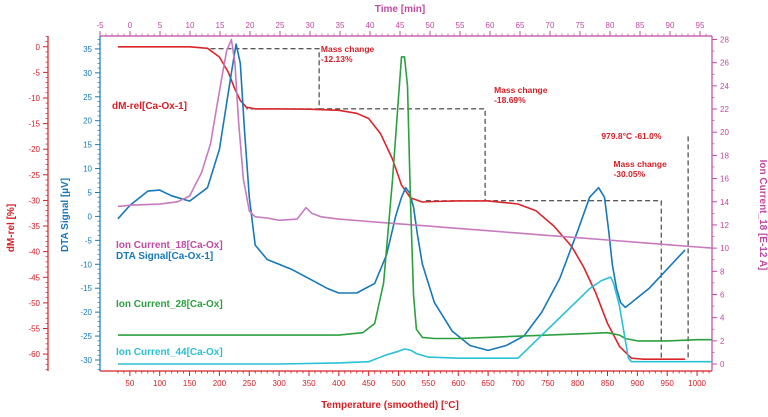  I want to click on annotation-mass-change-3-line-2: -30.05%, so click(629, 174).